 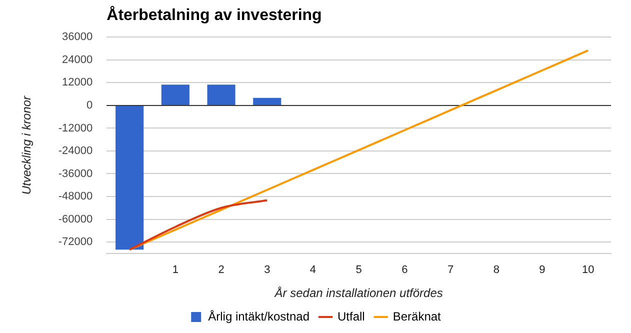 What do you see at coordinates (77, 37) in the screenshot?
I see `y-tick-label: 36000` at bounding box center [77, 37].